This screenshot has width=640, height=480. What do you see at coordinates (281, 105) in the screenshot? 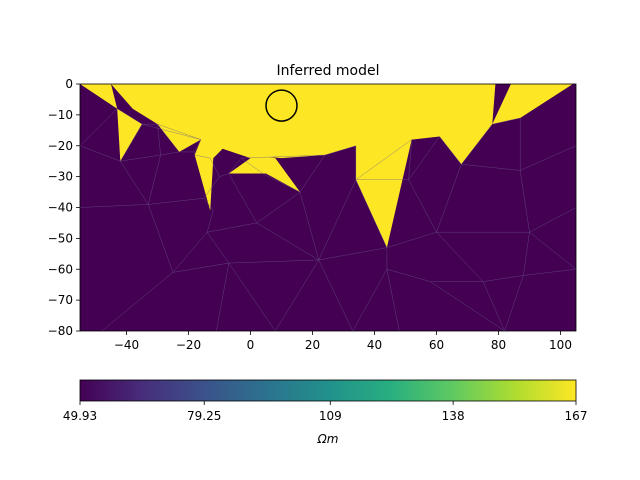
I see `anomaly-circle` at bounding box center [281, 105].